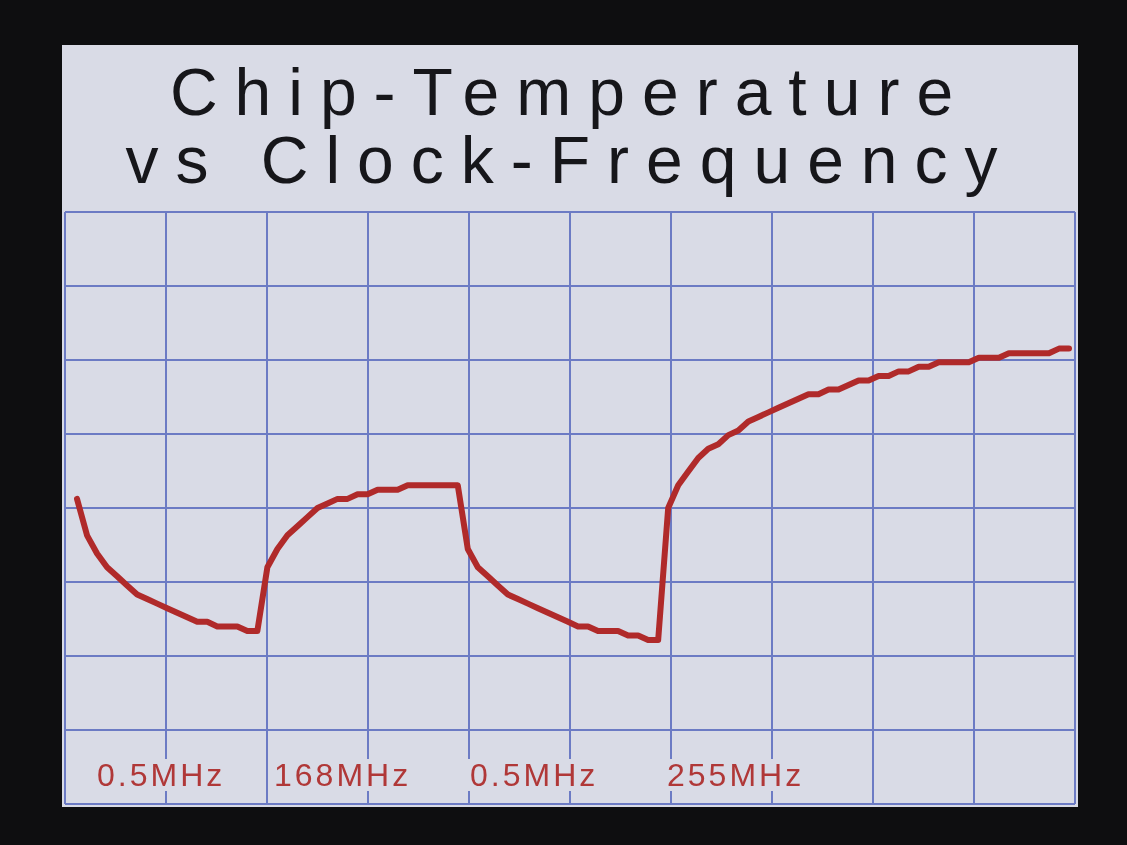 The height and width of the screenshot is (845, 1127). What do you see at coordinates (343, 775) in the screenshot?
I see `annotation: 168MHz` at bounding box center [343, 775].